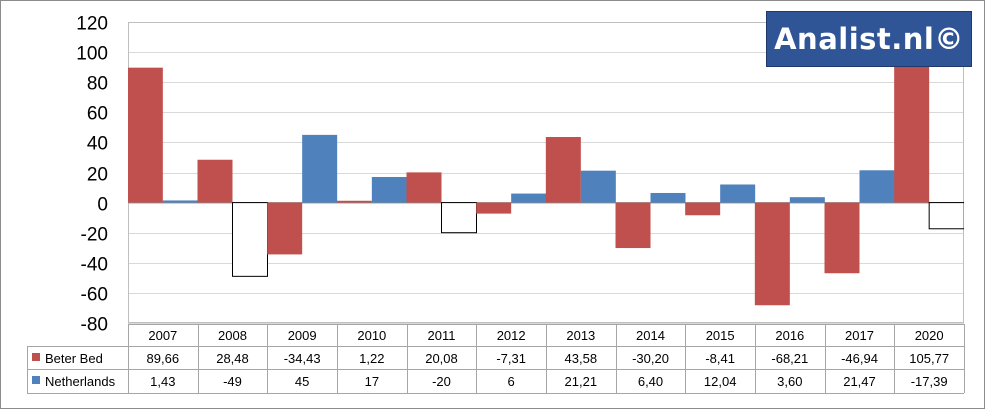 The width and height of the screenshot is (985, 409). Describe the element at coordinates (372, 381) in the screenshot. I see `data-value-label: 17` at that location.